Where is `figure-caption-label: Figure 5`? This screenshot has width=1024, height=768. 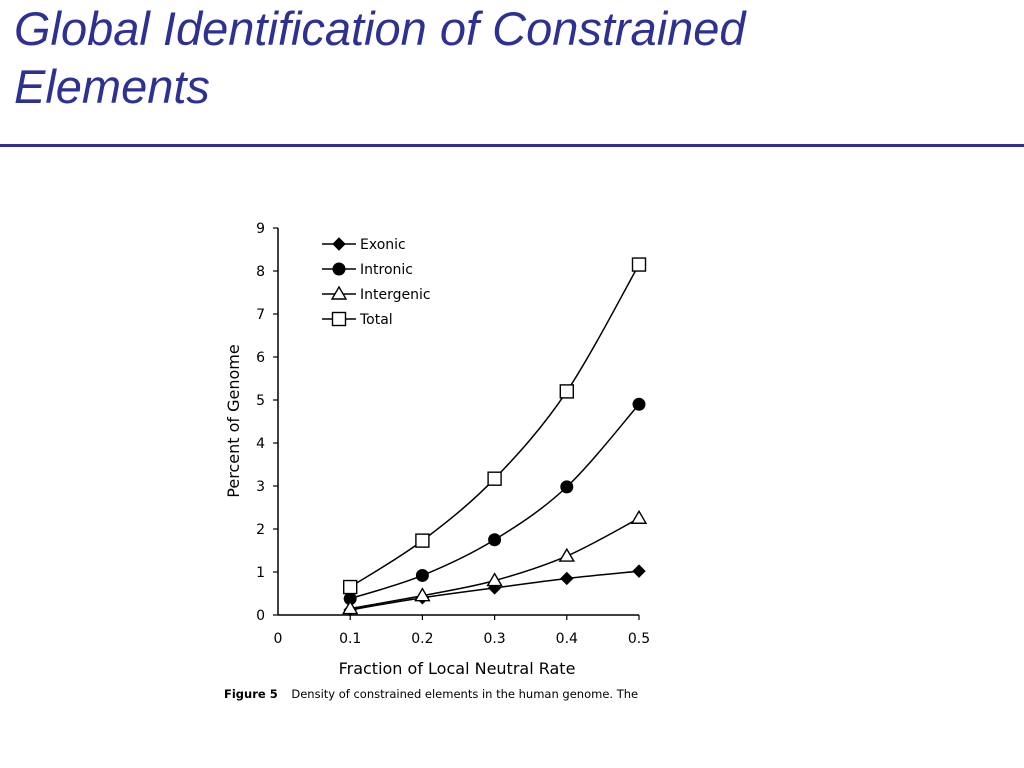 figure-caption-label: Figure 5 is located at coordinates (251, 694).